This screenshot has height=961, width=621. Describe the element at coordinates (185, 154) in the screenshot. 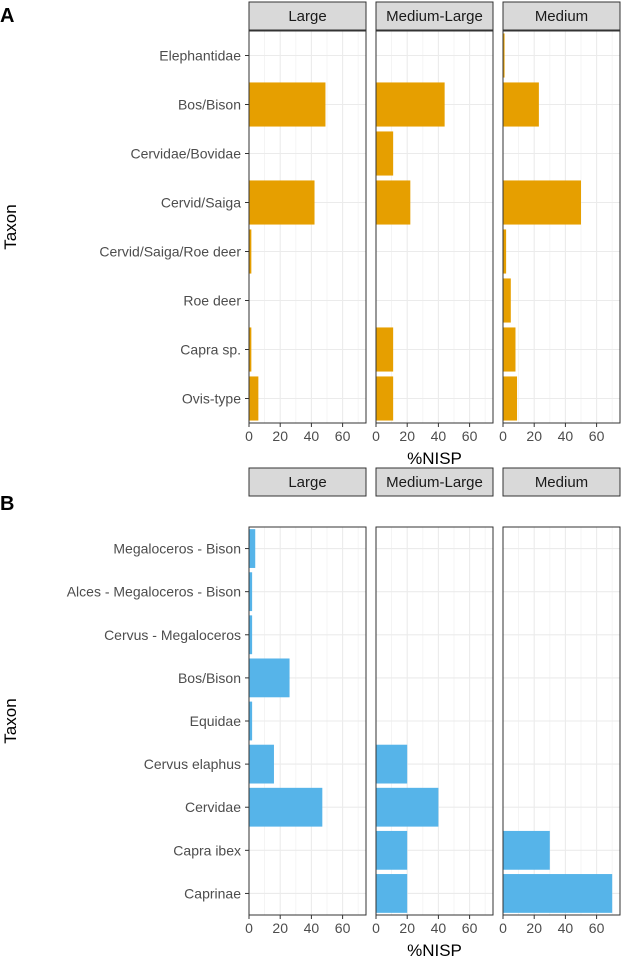

I see `category-label: Cervidae/Bovidae` at that location.